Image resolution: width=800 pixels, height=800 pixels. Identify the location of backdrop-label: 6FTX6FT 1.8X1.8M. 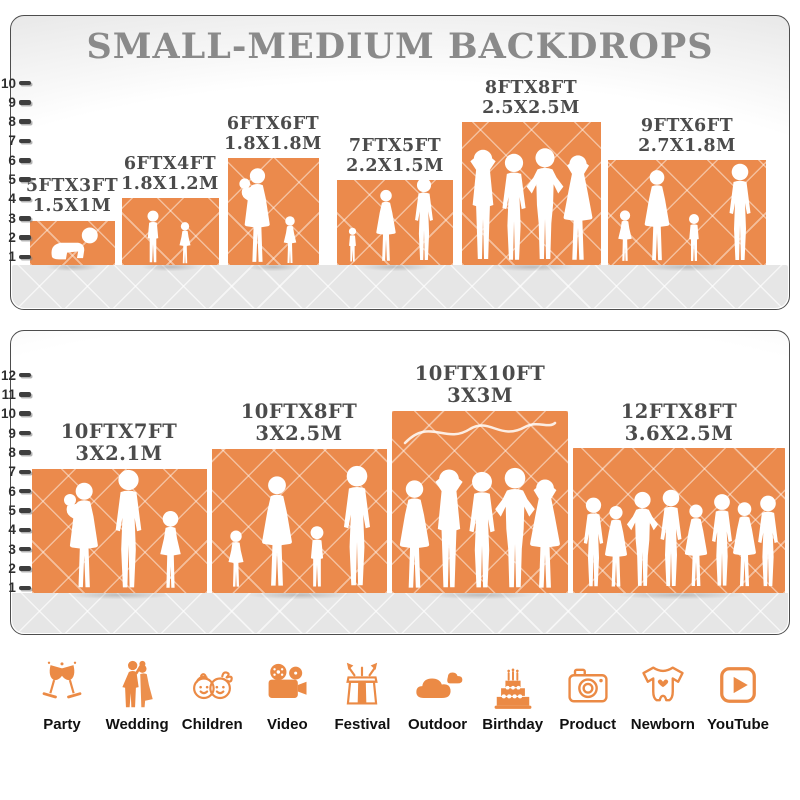
(273, 134).